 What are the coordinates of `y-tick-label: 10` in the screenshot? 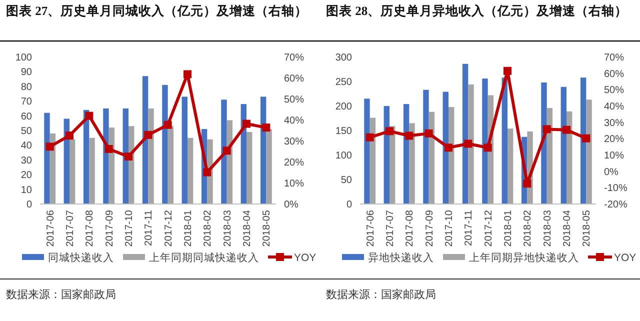 It's located at (26, 190).